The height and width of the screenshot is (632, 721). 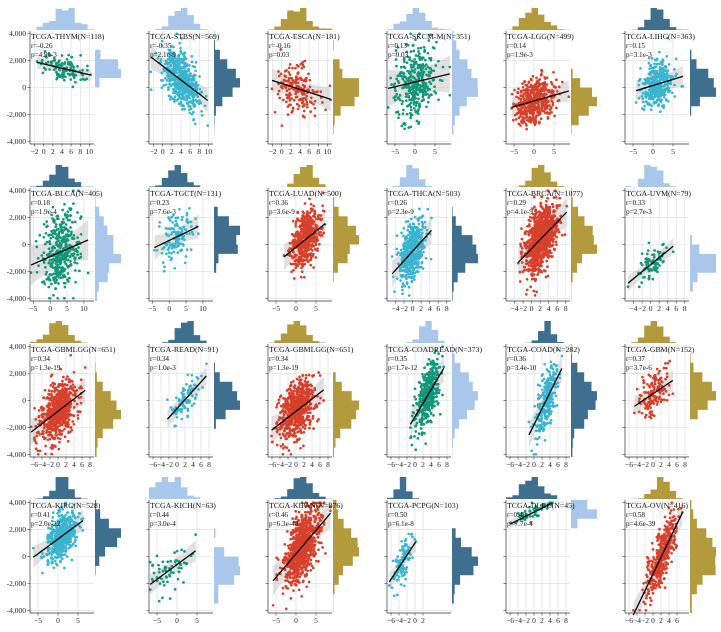 I want to click on regression-line, so click(x=179, y=78).